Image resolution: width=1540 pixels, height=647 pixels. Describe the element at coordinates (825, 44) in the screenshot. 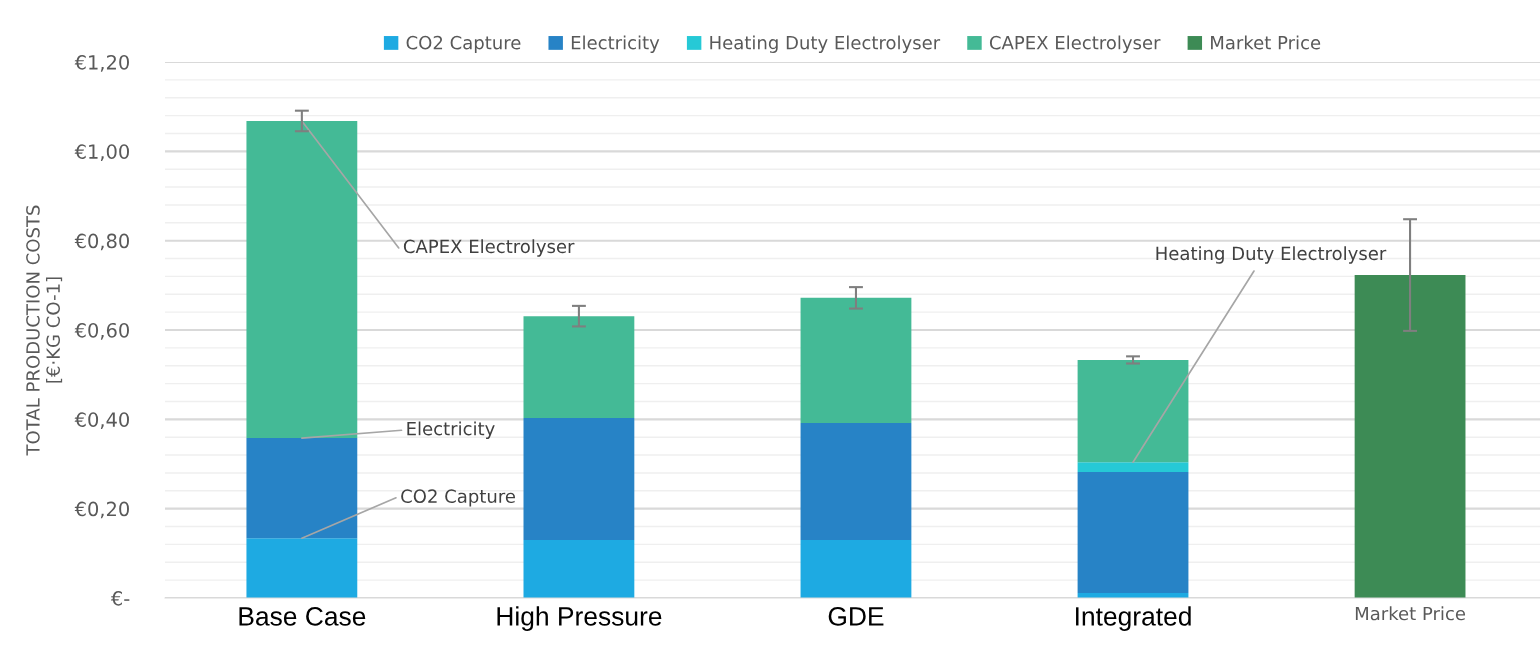

I see `legend-label: Heating Duty Electrolyser` at that location.